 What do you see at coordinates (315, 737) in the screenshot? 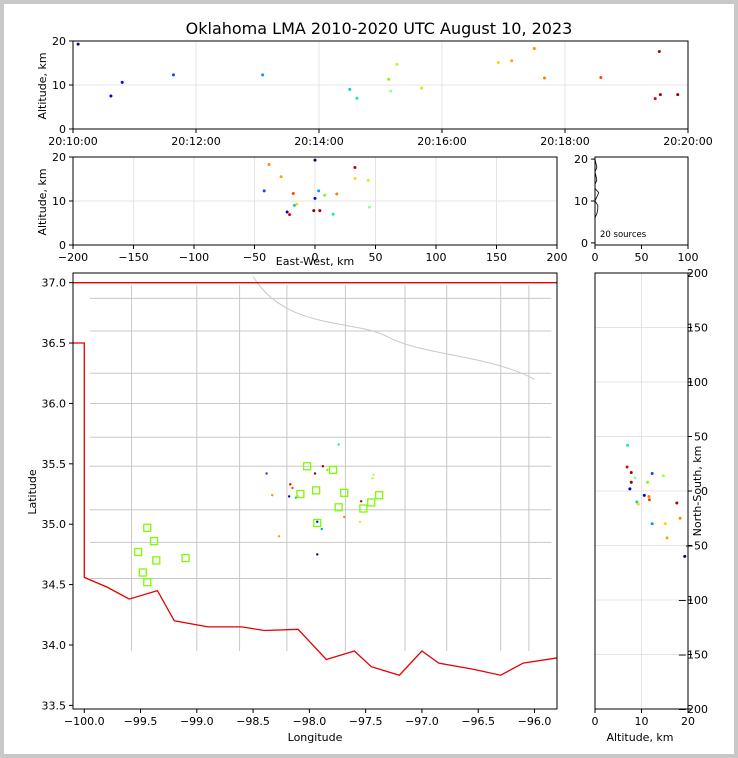
I see `map-xlabel: Longitude` at bounding box center [315, 737].